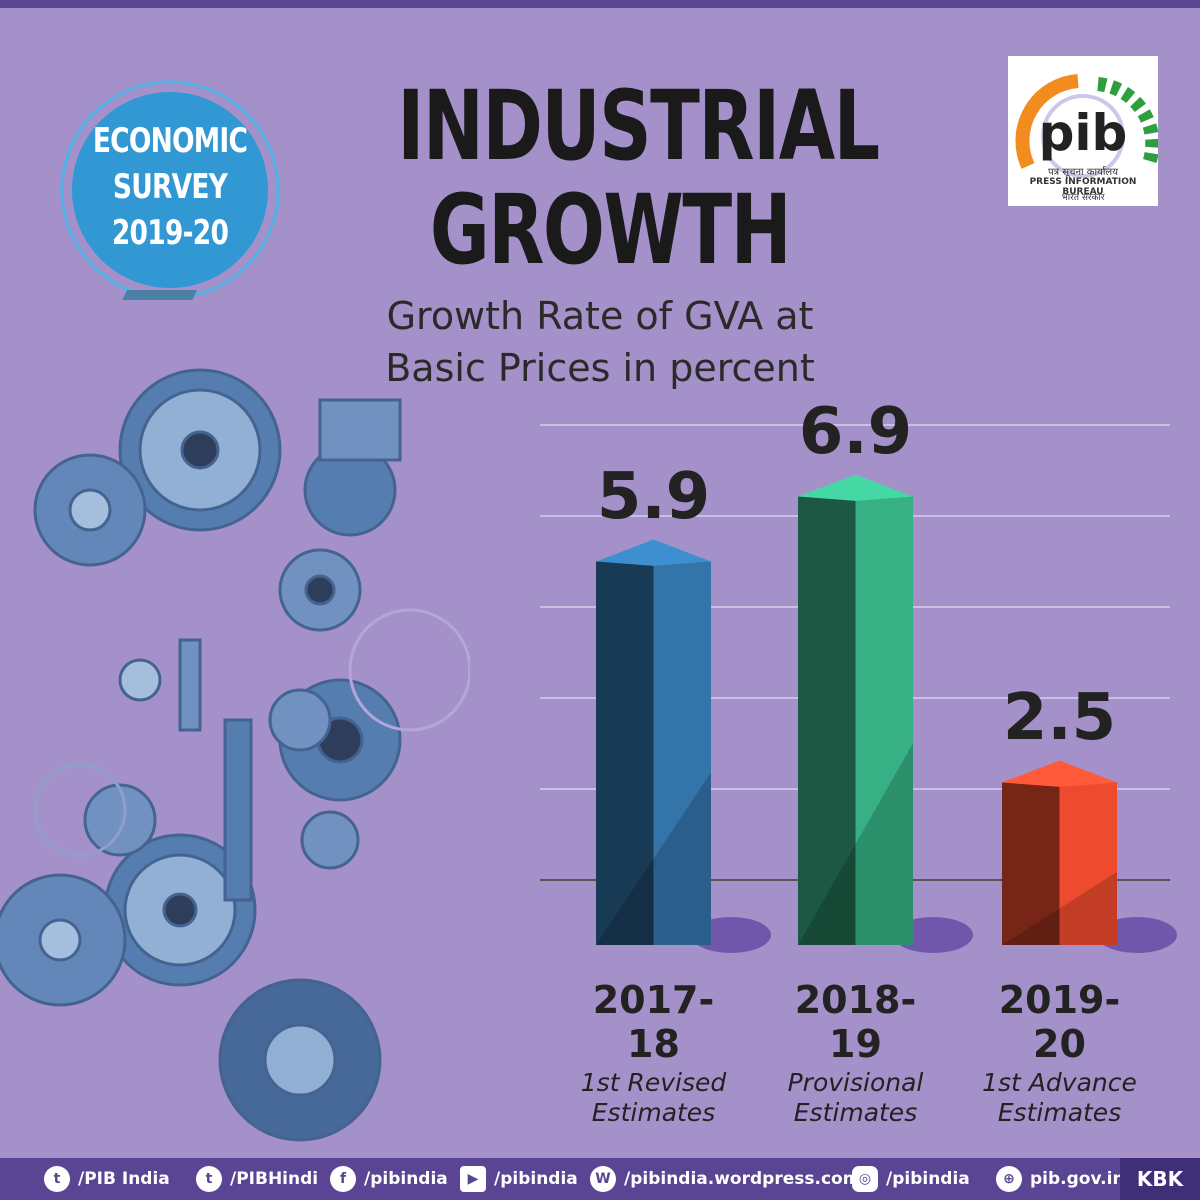 The height and width of the screenshot is (1200, 1200). Describe the element at coordinates (1059, 1044) in the screenshot. I see `category-label-line: 20` at that location.